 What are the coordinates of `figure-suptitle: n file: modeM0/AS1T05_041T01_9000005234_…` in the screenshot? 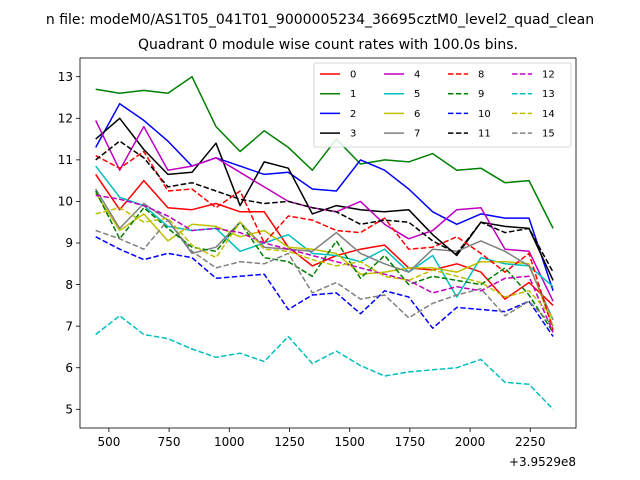 It's located at (320, 20).